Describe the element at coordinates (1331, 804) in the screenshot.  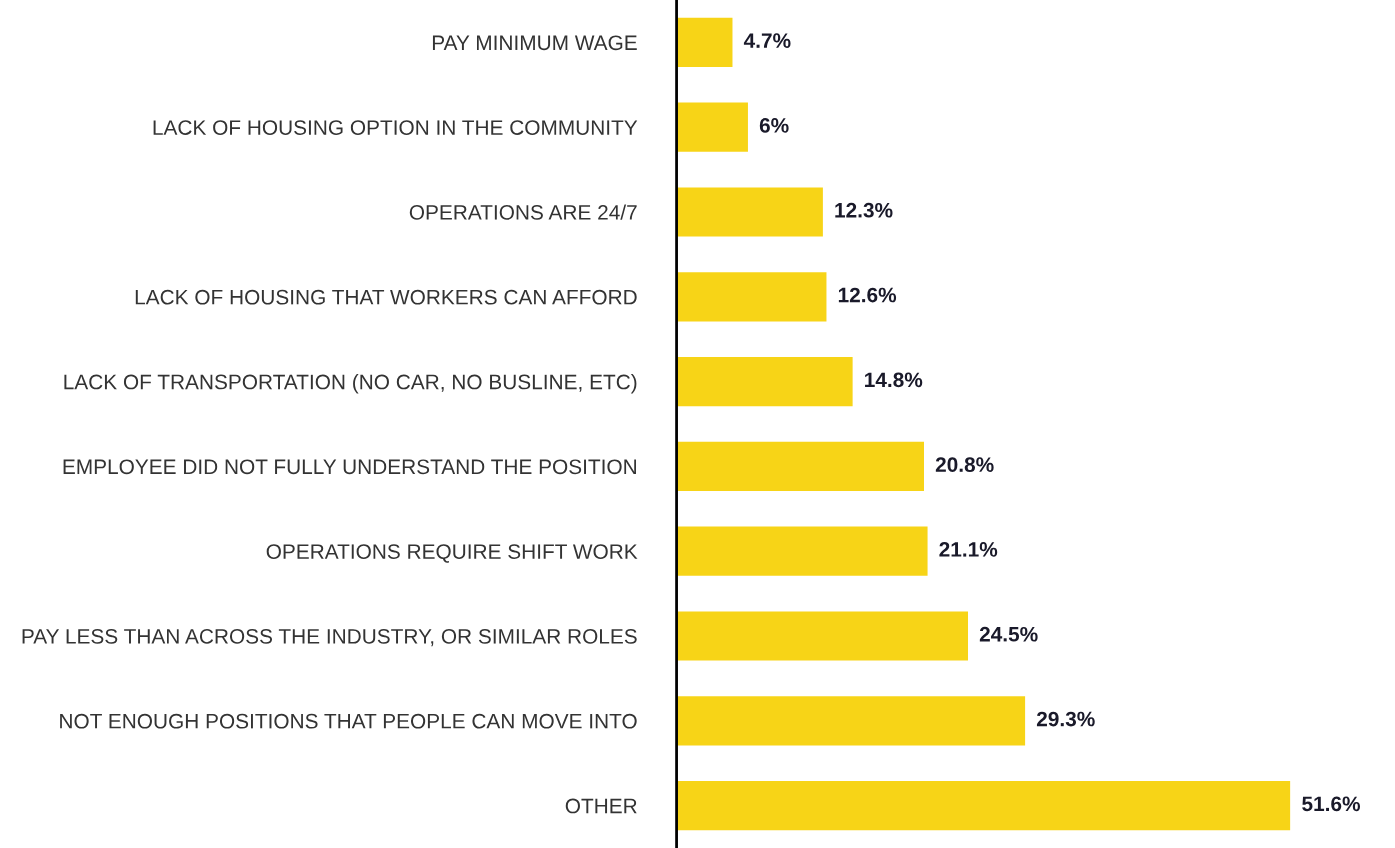
I see `data-label: 51.6%` at that location.